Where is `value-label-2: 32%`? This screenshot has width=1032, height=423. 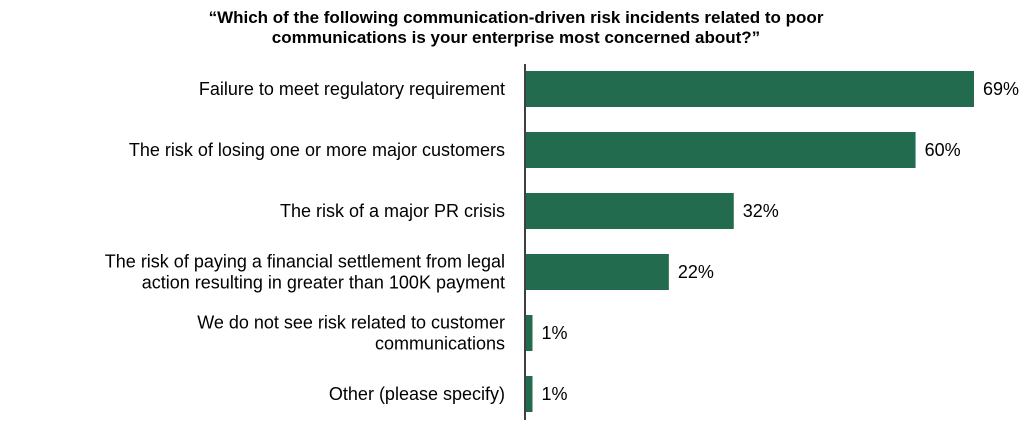 value-label-2: 32% is located at coordinates (761, 211).